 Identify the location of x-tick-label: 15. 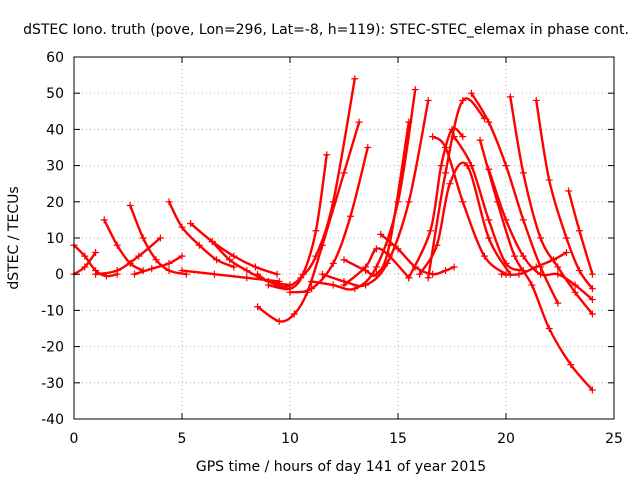
(398, 439).